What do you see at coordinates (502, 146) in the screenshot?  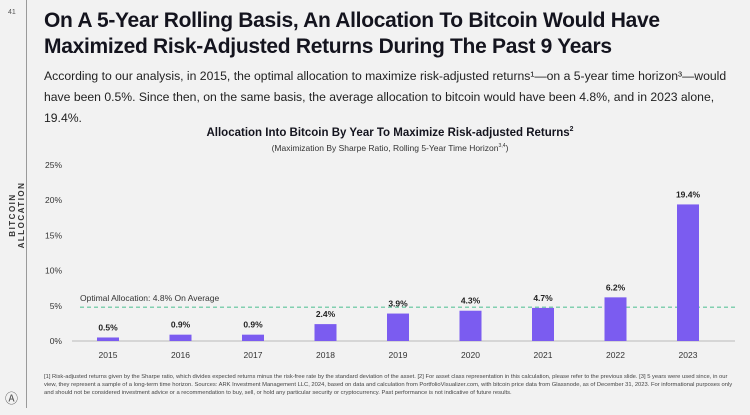 I see `chart-subtitle-sup: 3,4` at bounding box center [502, 146].